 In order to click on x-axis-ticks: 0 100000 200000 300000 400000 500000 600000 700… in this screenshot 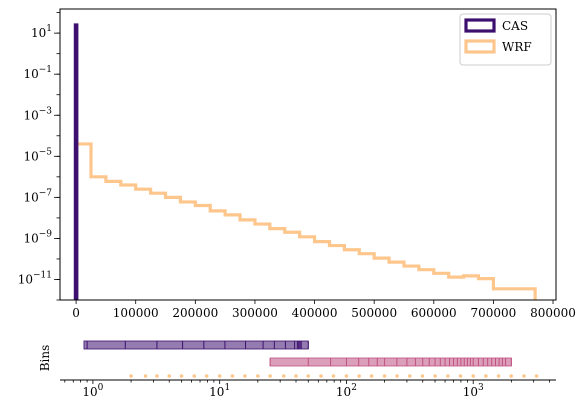, I will do `click(324, 310)`.